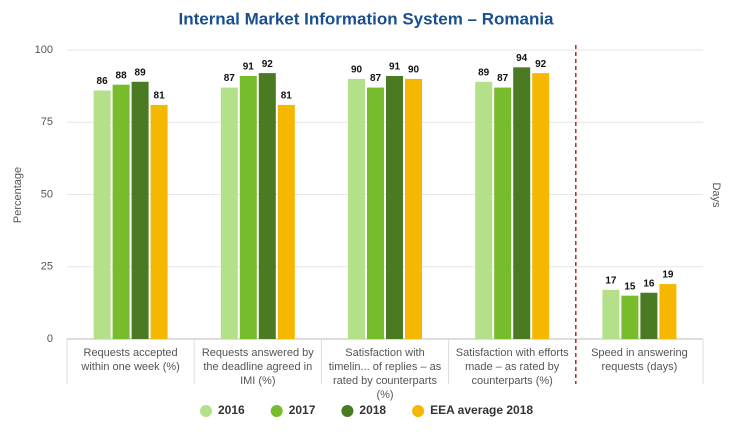 Image resolution: width=732 pixels, height=441 pixels. What do you see at coordinates (50, 339) in the screenshot?
I see `y-tick-label: 0` at bounding box center [50, 339].